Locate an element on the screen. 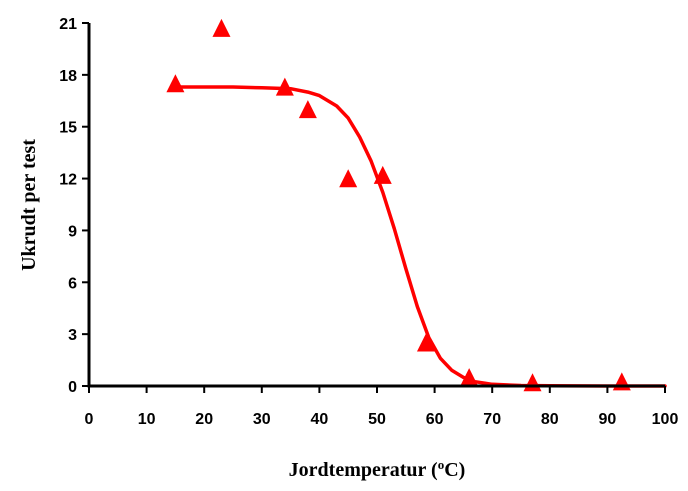 This screenshot has width=688, height=491. y-tick-label: 3 is located at coordinates (72, 335).